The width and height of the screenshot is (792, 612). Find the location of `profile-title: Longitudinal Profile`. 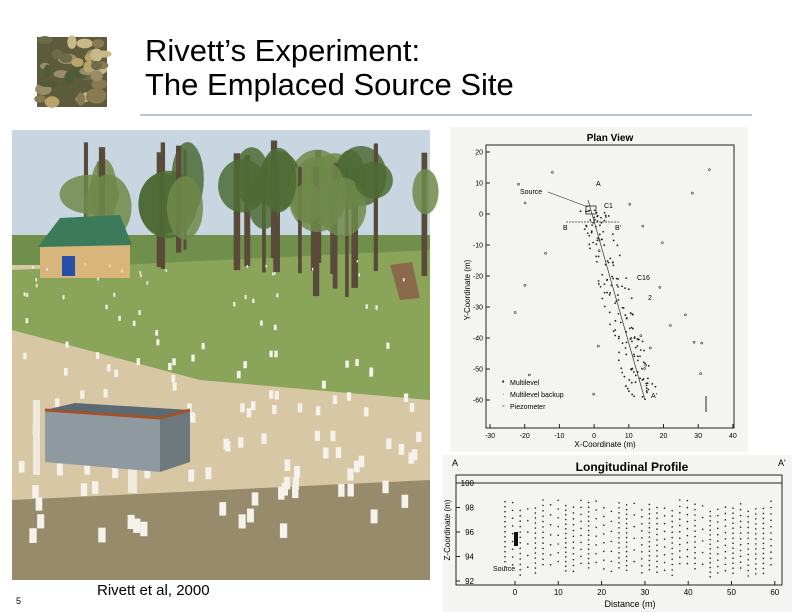

profile-title: Longitudinal Profile is located at coordinates (632, 467).